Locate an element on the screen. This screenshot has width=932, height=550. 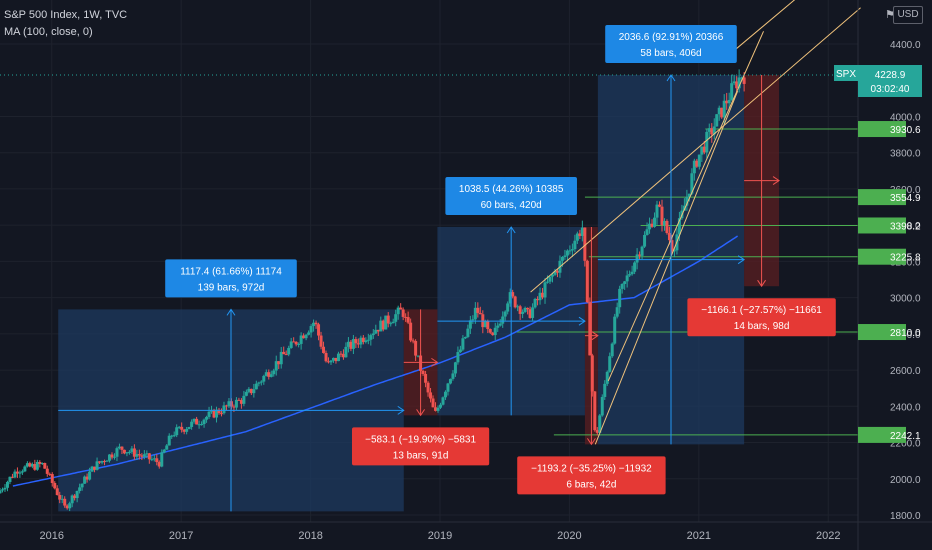
current-price-label: 4228.9 is located at coordinates (890, 75).